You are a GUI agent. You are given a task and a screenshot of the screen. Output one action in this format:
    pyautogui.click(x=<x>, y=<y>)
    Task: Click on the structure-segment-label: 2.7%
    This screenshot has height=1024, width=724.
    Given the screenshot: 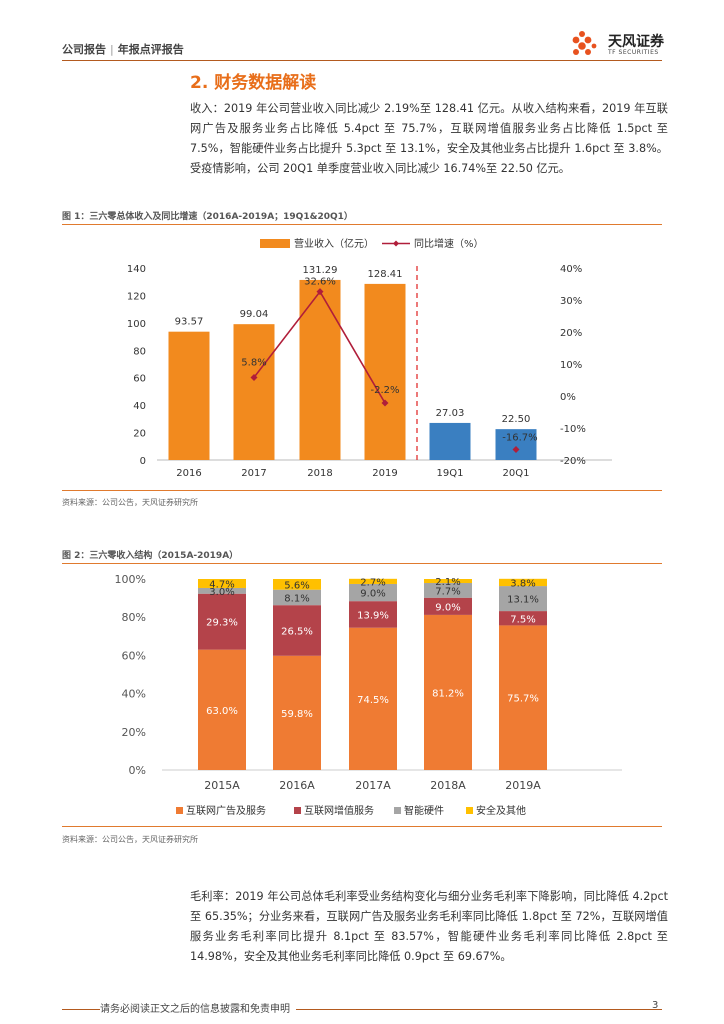 What is the action you would take?
    pyautogui.click(x=372, y=582)
    